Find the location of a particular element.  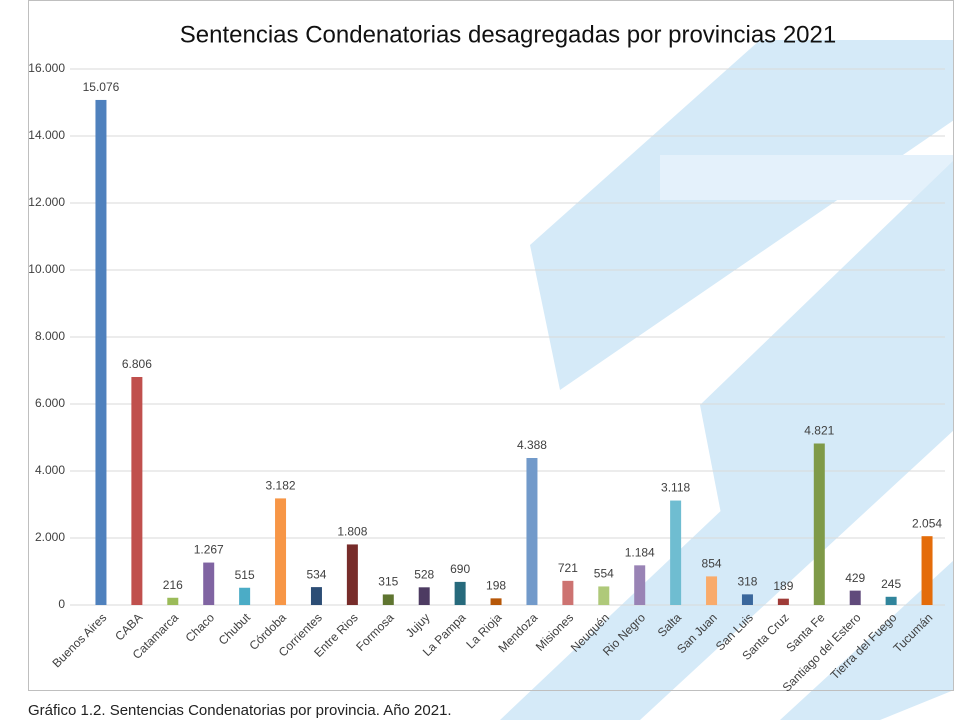

value-label: 528 is located at coordinates (424, 574).